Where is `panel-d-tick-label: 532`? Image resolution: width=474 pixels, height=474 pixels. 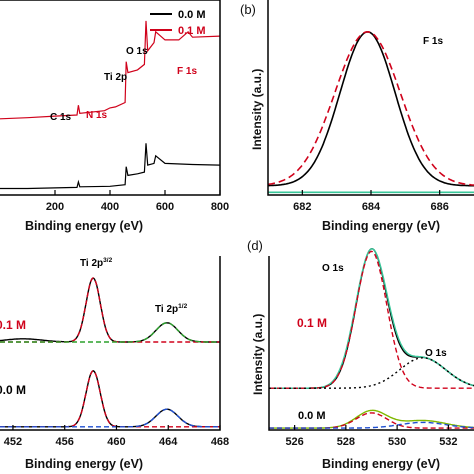 panel-d-tick-label: 532 is located at coordinates (448, 442).